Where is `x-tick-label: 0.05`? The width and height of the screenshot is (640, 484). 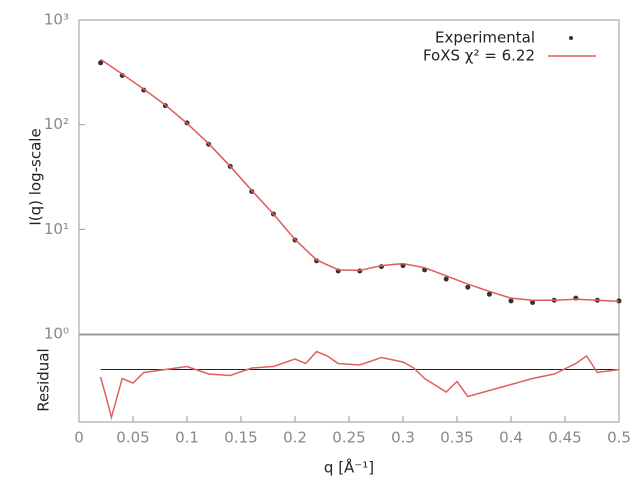 x-tick-label: 0.05 is located at coordinates (132, 438).